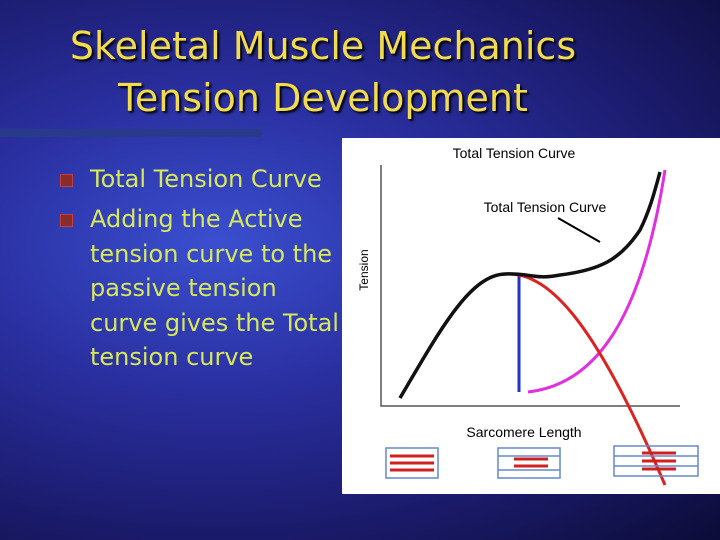 This screenshot has height=540, width=720. Describe the element at coordinates (597, 281) in the screenshot. I see `passive-curve` at that location.